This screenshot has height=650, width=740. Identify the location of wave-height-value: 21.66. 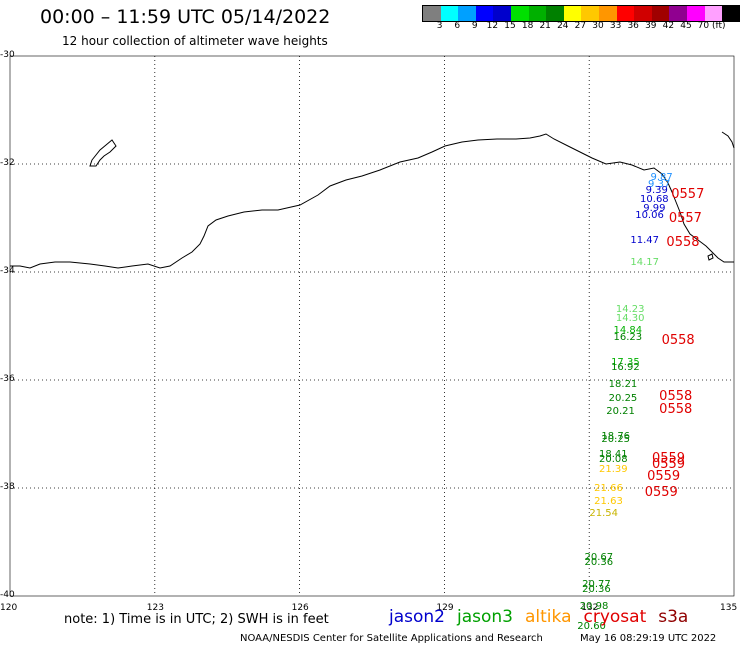
(608, 489).